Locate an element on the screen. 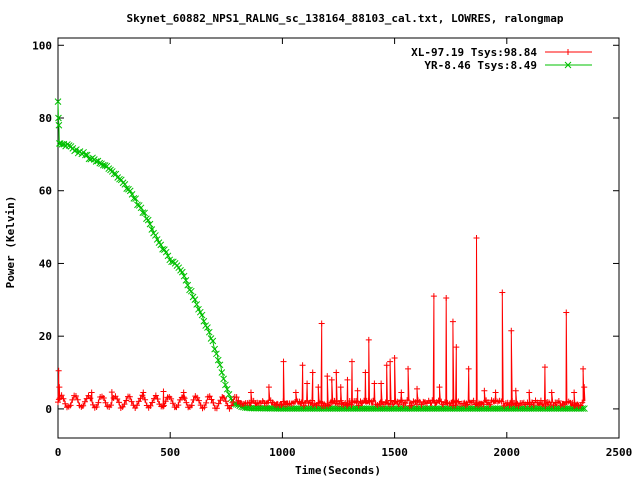 This screenshot has width=640, height=480. y-tick-label: 60 is located at coordinates (45, 191).